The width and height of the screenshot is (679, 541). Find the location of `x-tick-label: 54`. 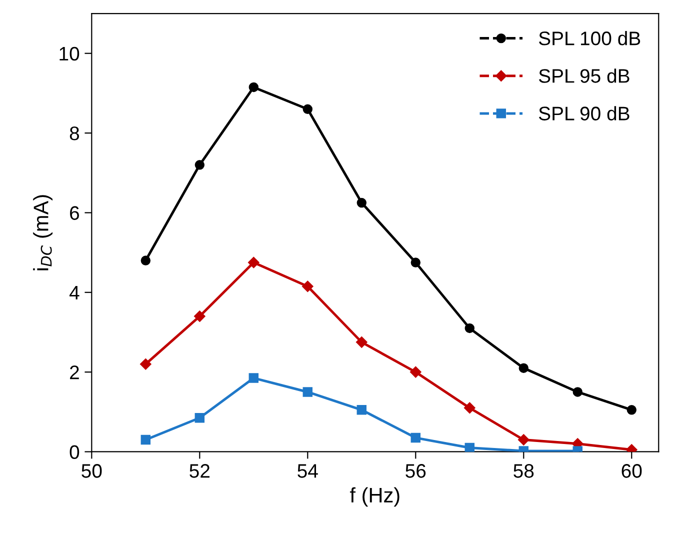

x-tick-label: 54 is located at coordinates (308, 471).